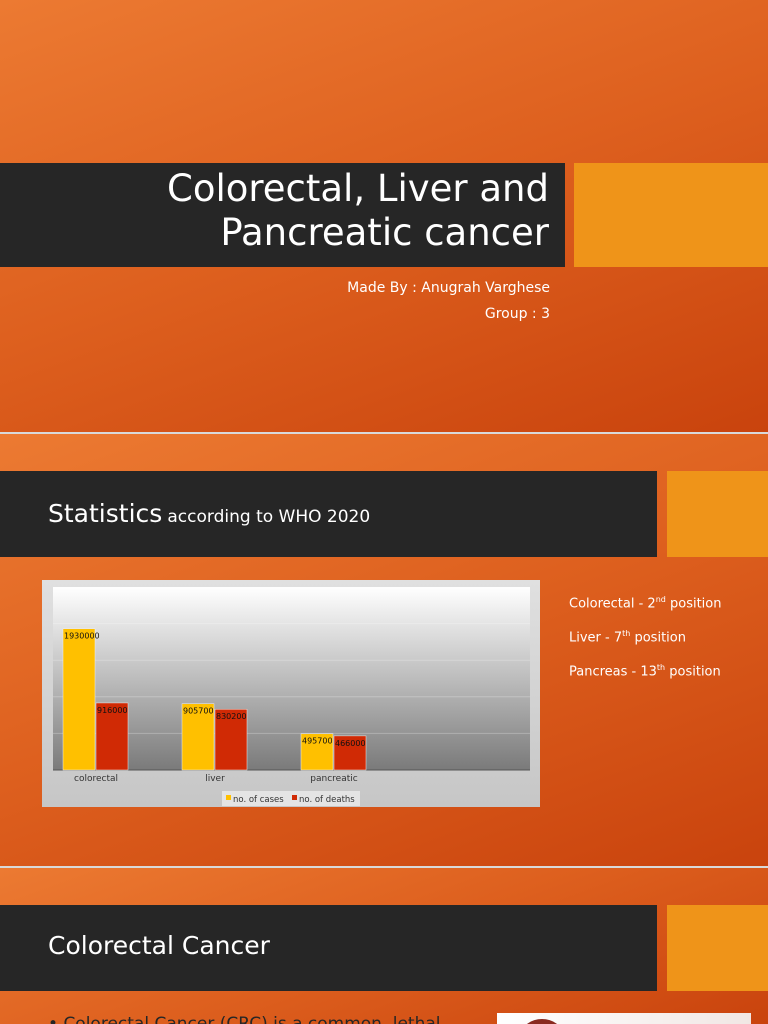 The height and width of the screenshot is (1024, 768). What do you see at coordinates (79, 699) in the screenshot?
I see `bar-colorectal-cases` at bounding box center [79, 699].